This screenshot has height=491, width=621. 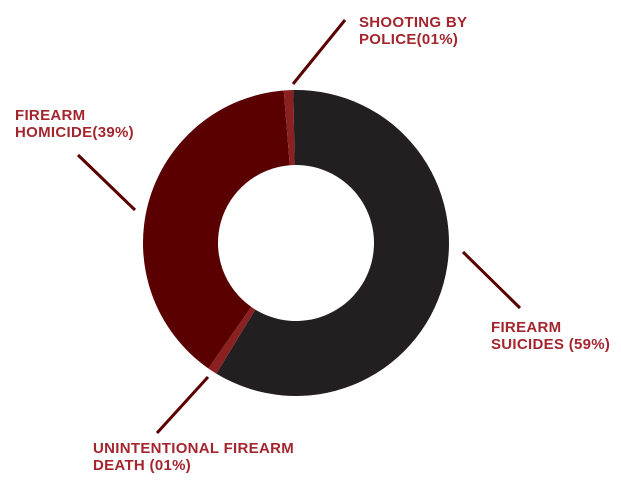 What do you see at coordinates (193, 448) in the screenshot?
I see `slice-label-1-line-0: UNINTENTIONAL FIREARM` at bounding box center [193, 448].